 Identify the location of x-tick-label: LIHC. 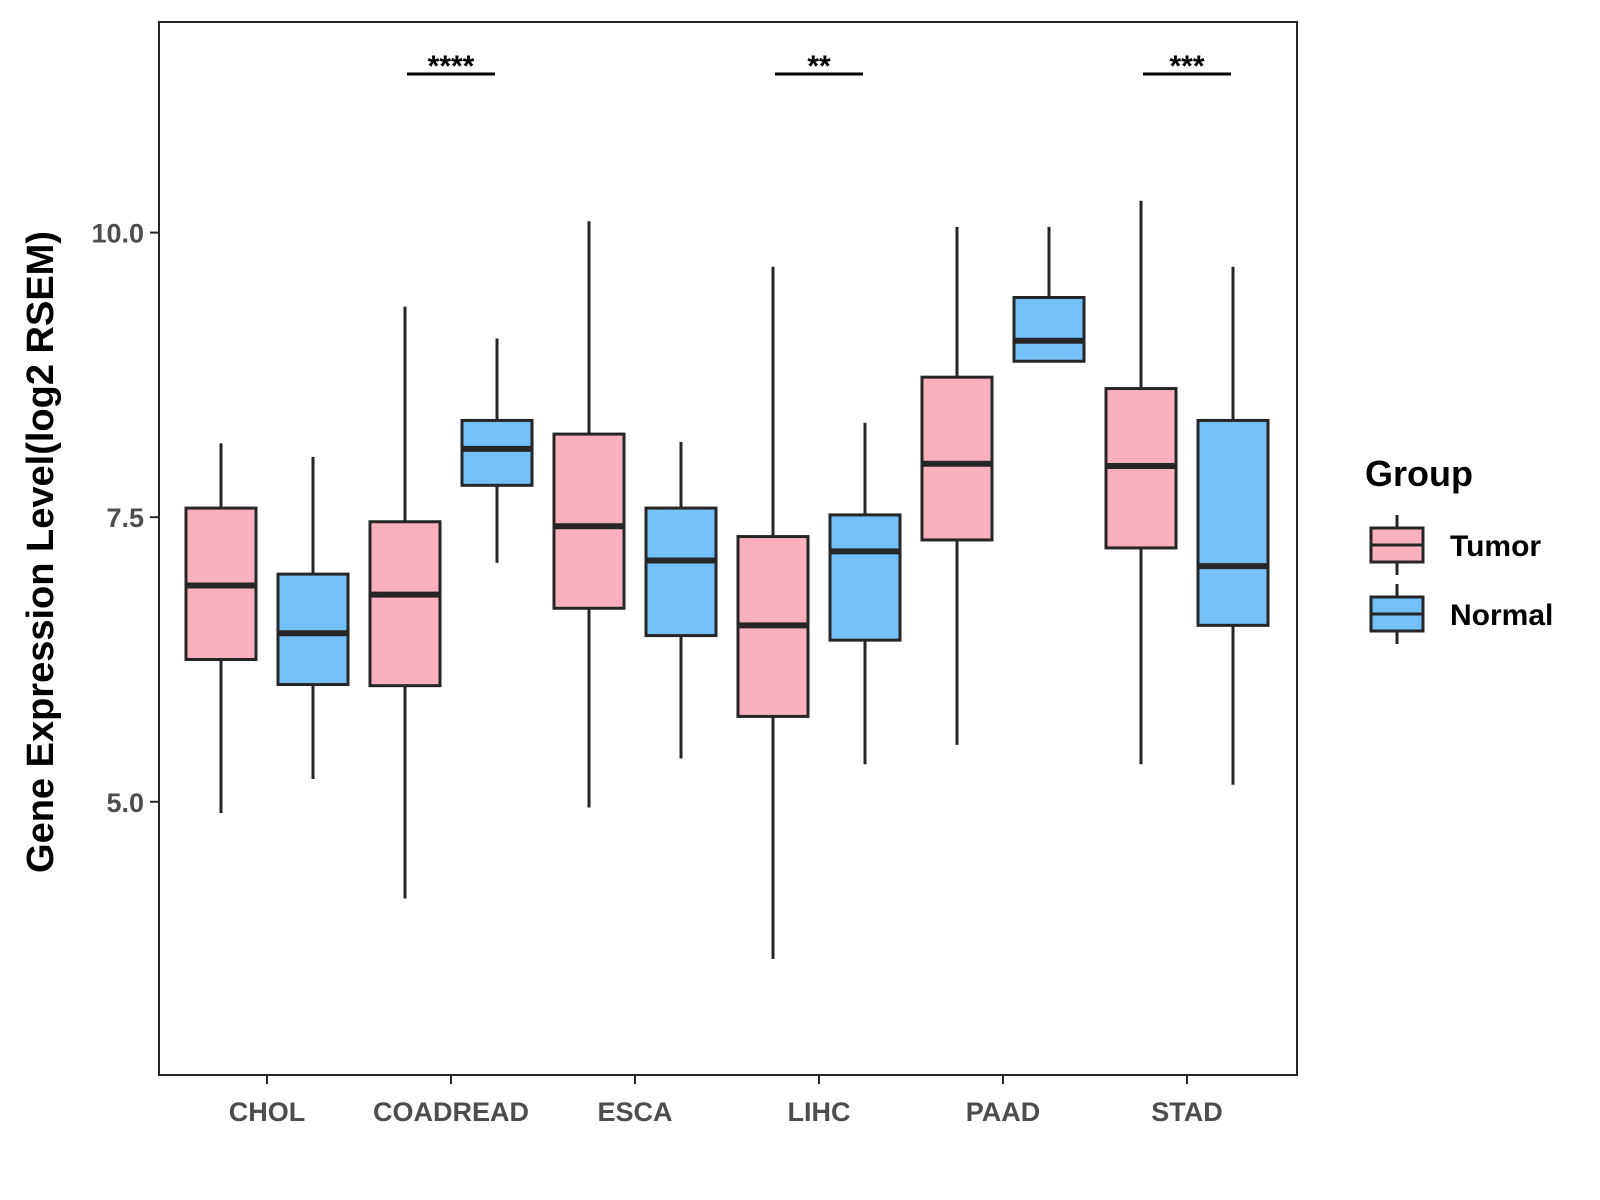
(819, 1112).